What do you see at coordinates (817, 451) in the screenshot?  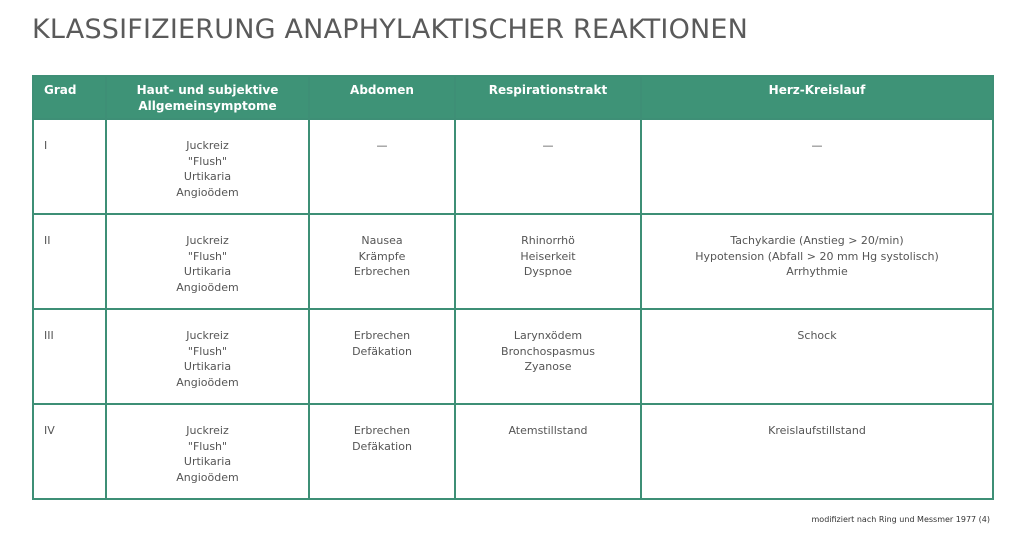 I see `cell-herz-kreislauf: Kreislaufstillstand` at bounding box center [817, 451].